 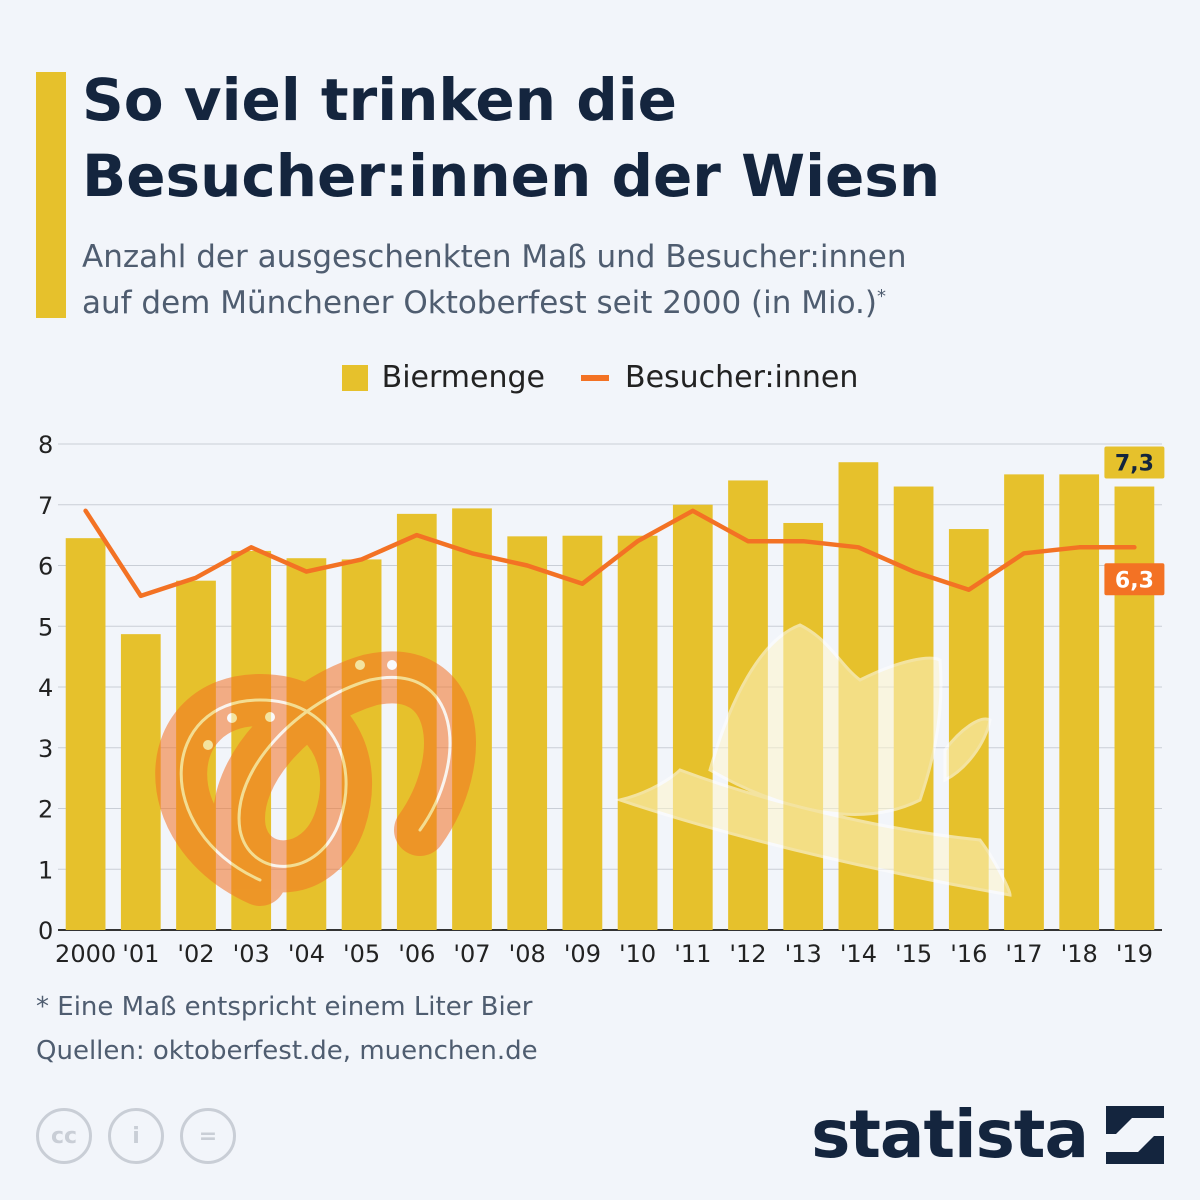 I want to click on x-tick-label: '18, so click(x=1079, y=954).